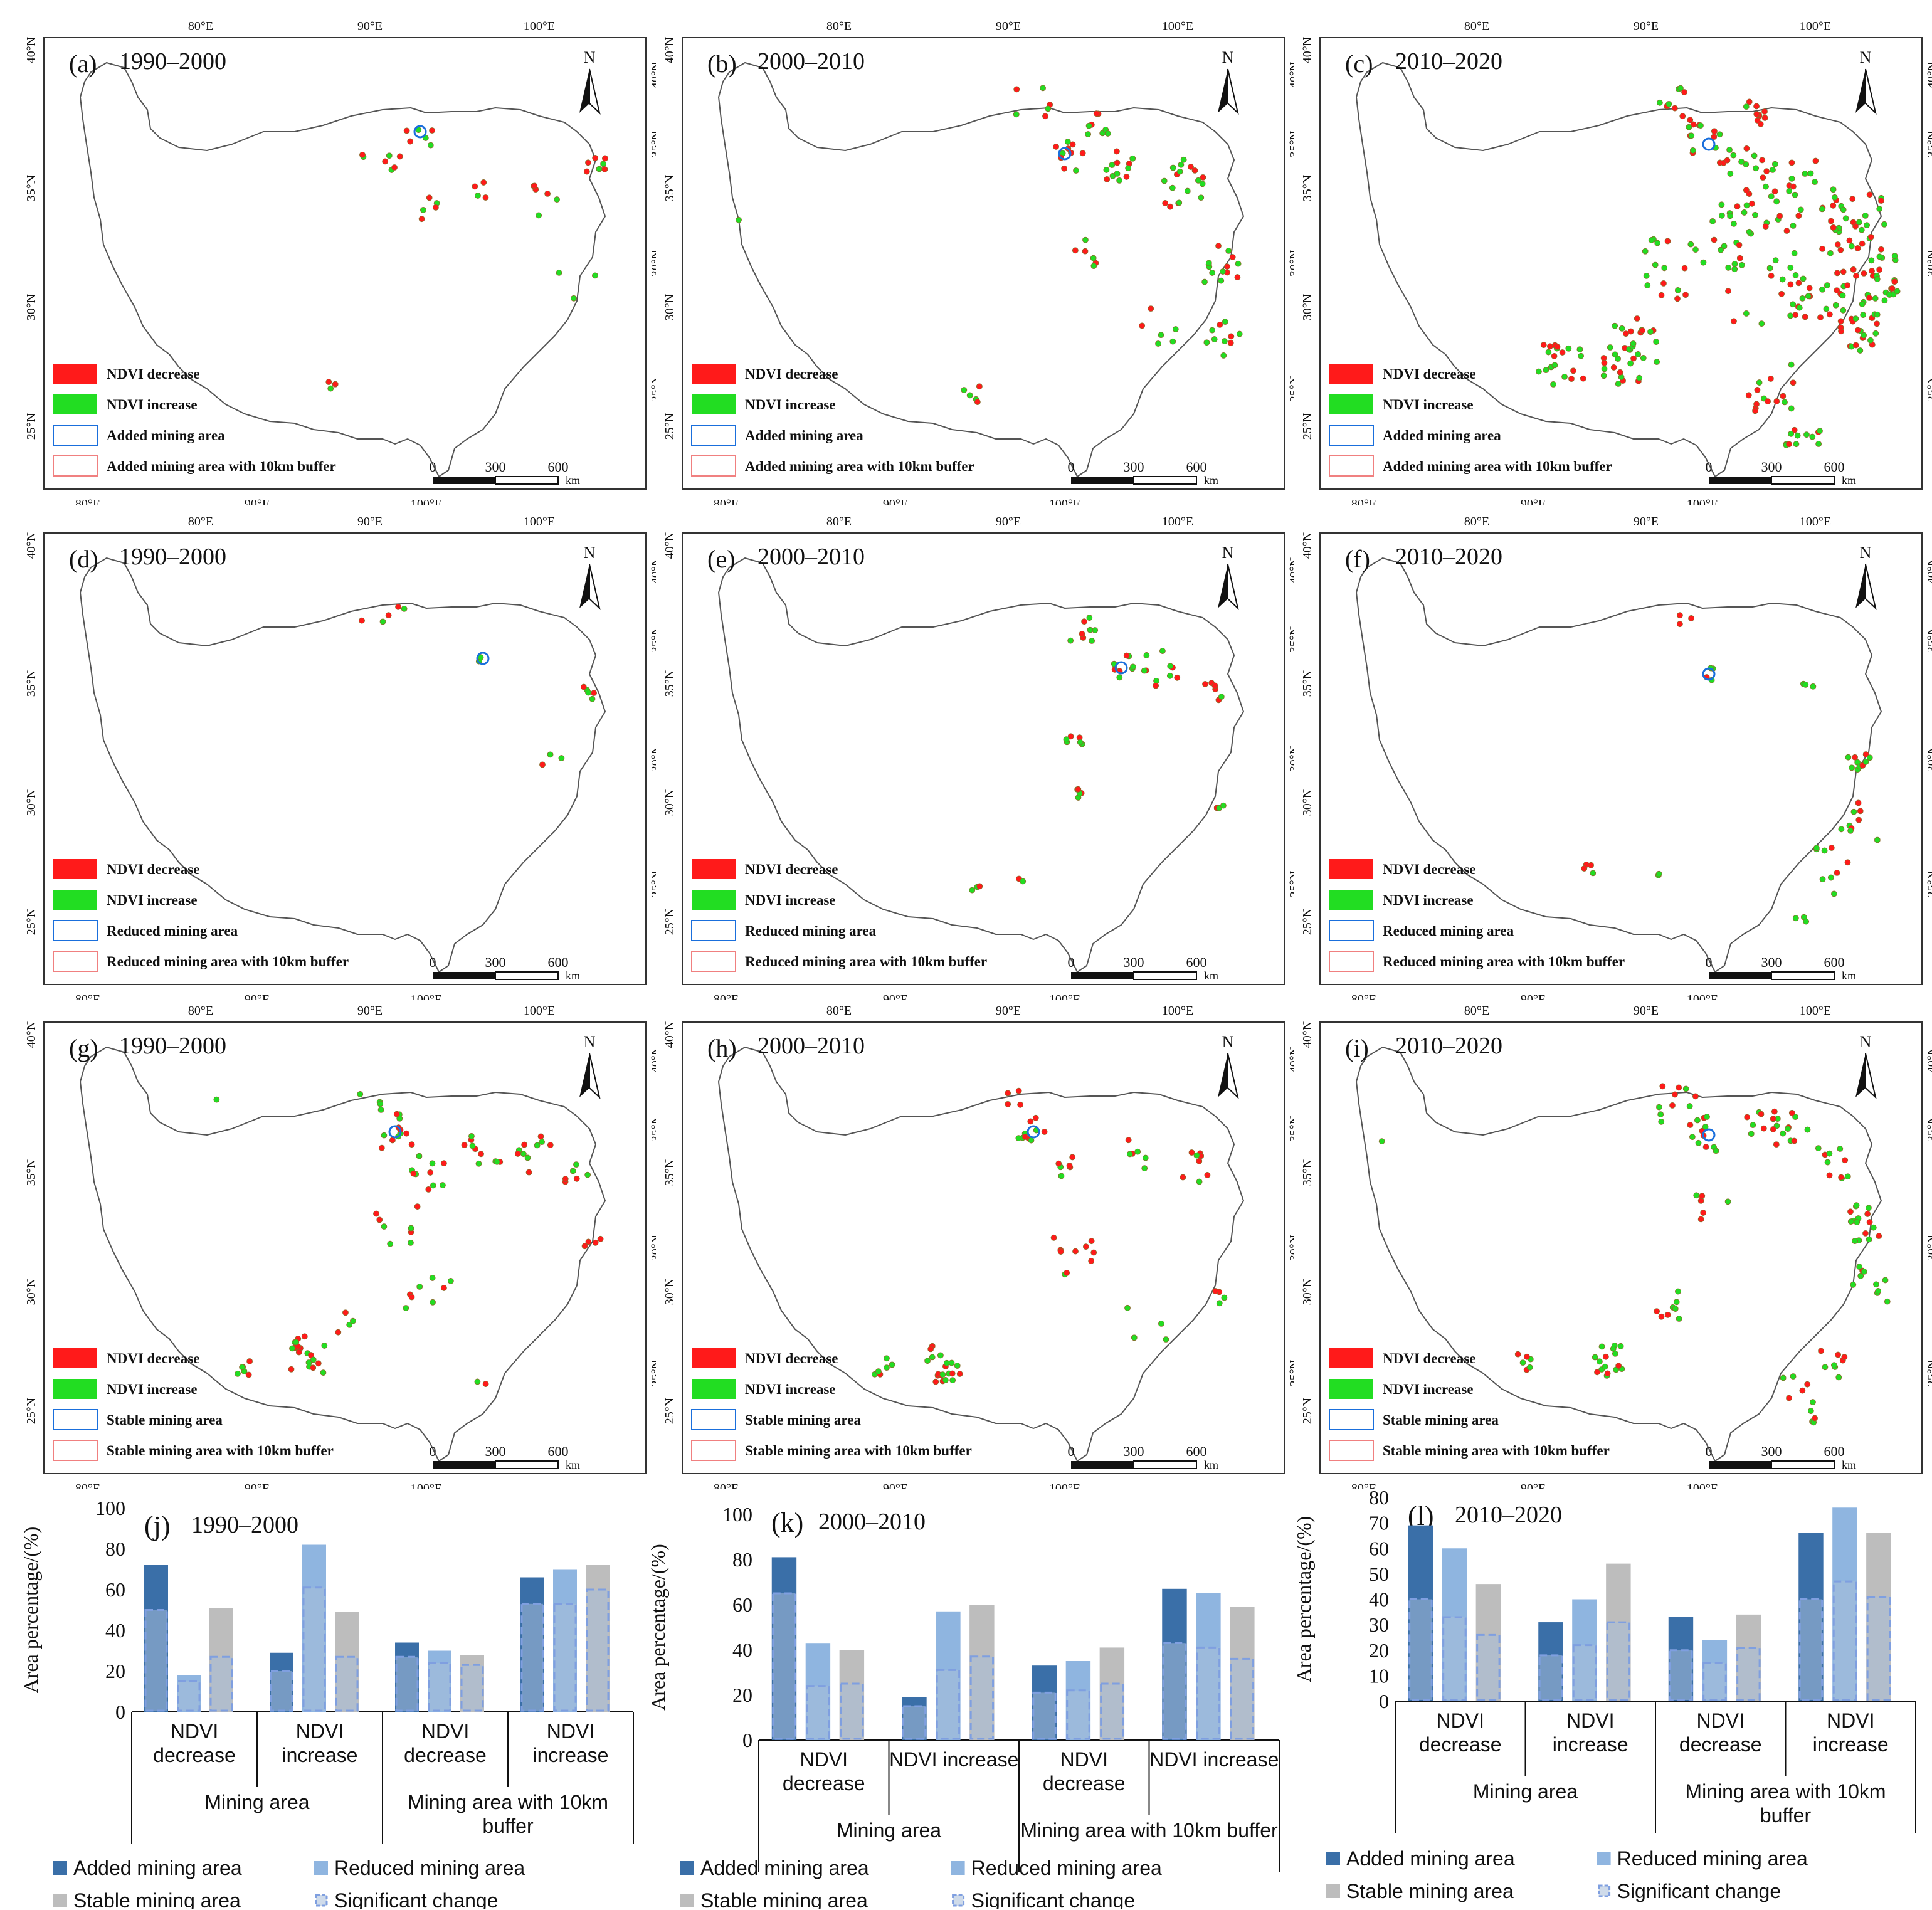 The width and height of the screenshot is (1932, 1910). I want to click on scale-label: 600, so click(1196, 467).